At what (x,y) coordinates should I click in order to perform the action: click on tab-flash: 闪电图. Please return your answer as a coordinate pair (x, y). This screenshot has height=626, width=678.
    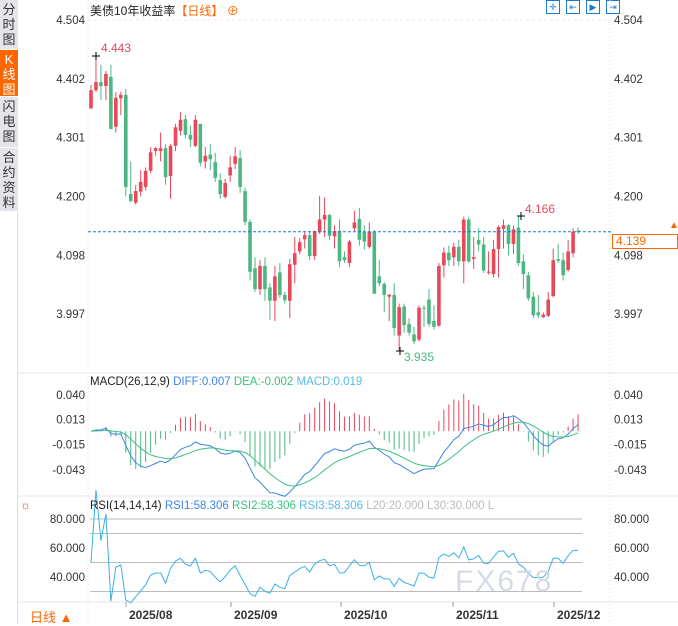
    Looking at the image, I should click on (9, 122).